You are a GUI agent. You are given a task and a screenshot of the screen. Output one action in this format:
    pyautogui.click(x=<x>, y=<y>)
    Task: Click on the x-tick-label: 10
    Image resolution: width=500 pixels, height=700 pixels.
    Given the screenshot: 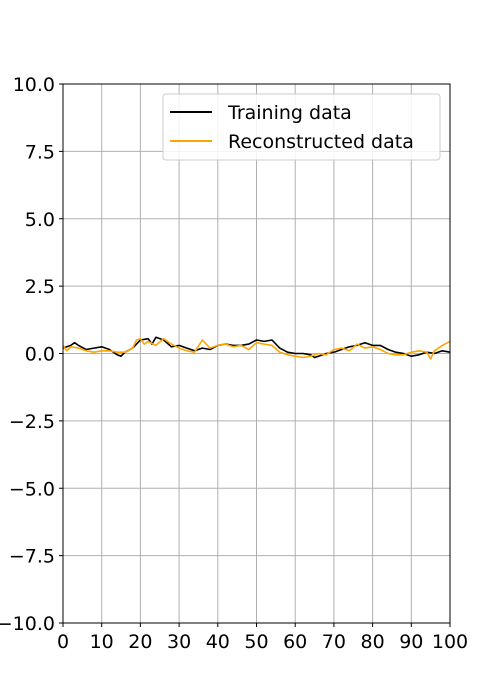 What is the action you would take?
    pyautogui.click(x=102, y=642)
    